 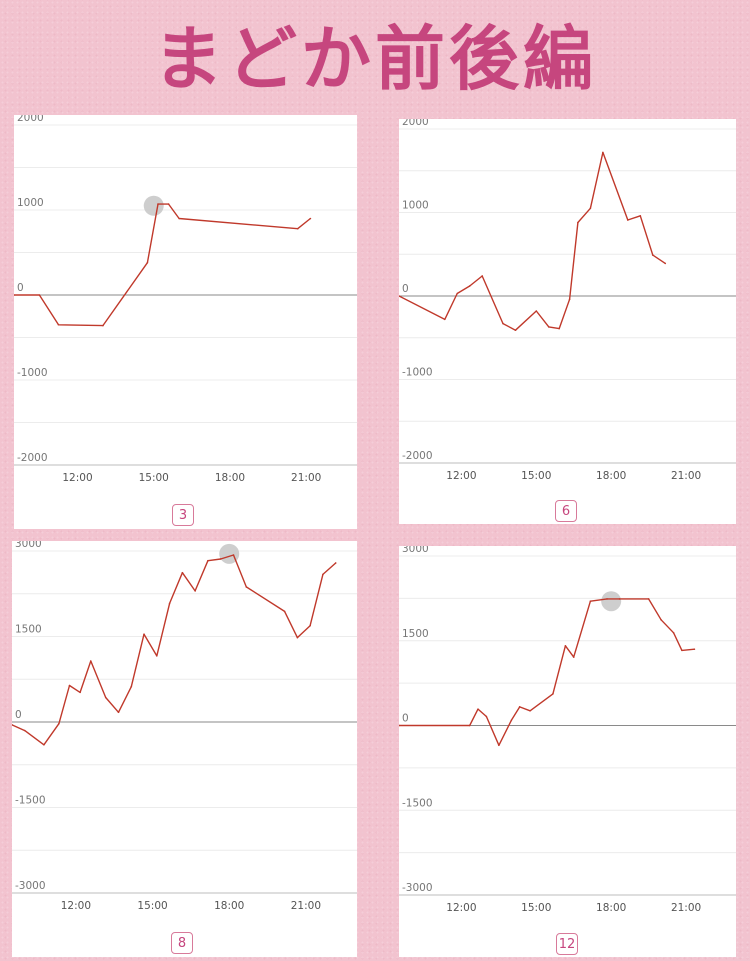 What do you see at coordinates (567, 944) in the screenshot?
I see `chart-label-badge: 12` at bounding box center [567, 944].